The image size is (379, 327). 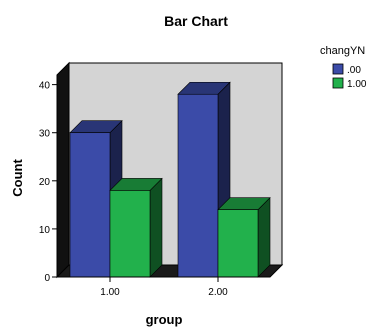 I want to click on y-axis: 0 10 20 30 40, so click(x=48, y=179).